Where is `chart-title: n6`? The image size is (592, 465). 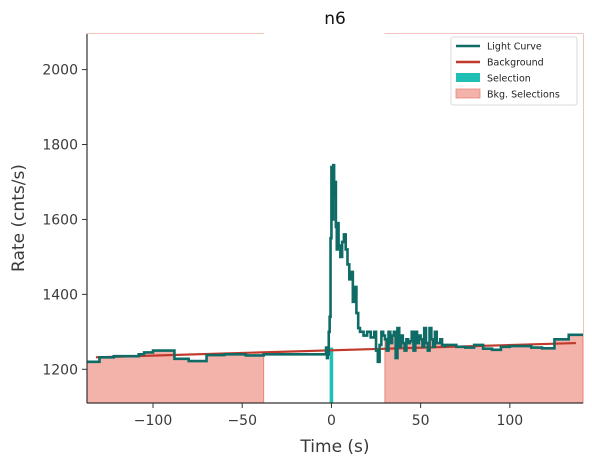 chart-title: n6 is located at coordinates (335, 19).